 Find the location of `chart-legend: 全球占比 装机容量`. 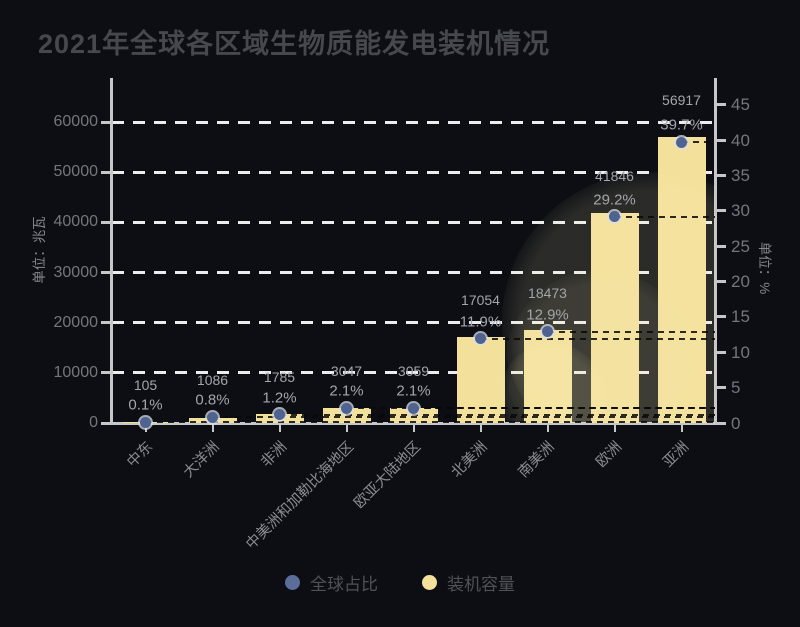

chart-legend: 全球占比 装机容量 is located at coordinates (400, 582).